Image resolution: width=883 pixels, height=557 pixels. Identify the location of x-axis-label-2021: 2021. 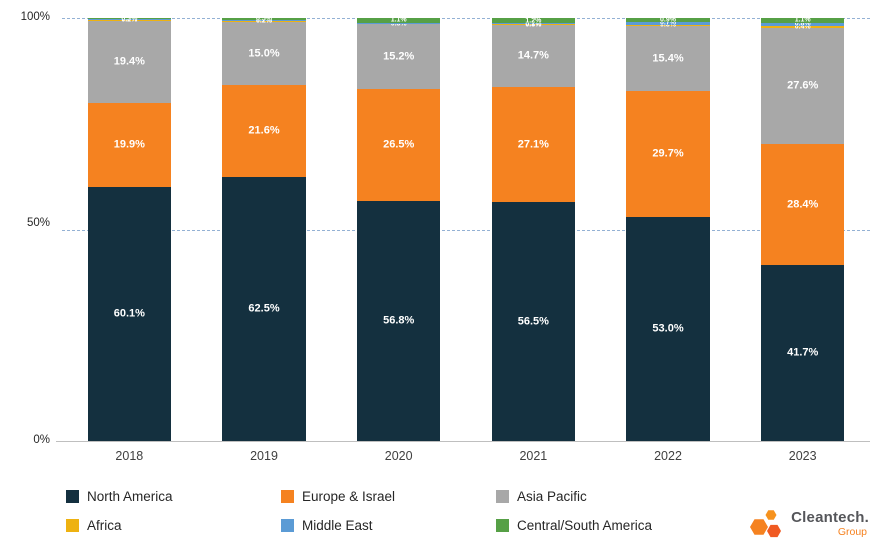
(533, 456).